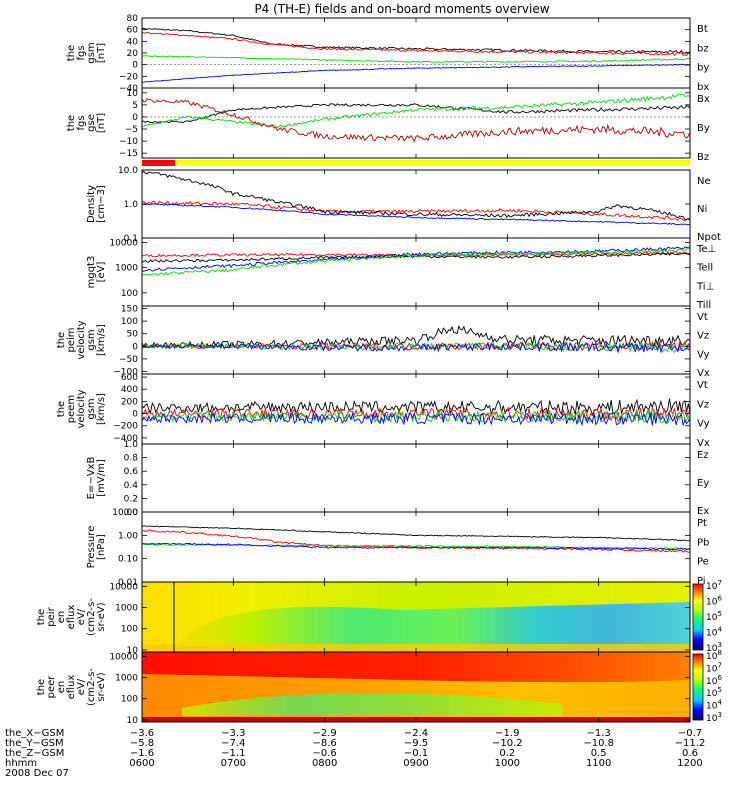 The image size is (750, 800). Describe the element at coordinates (133, 54) in the screenshot. I see `y-tick-label: 20` at that location.